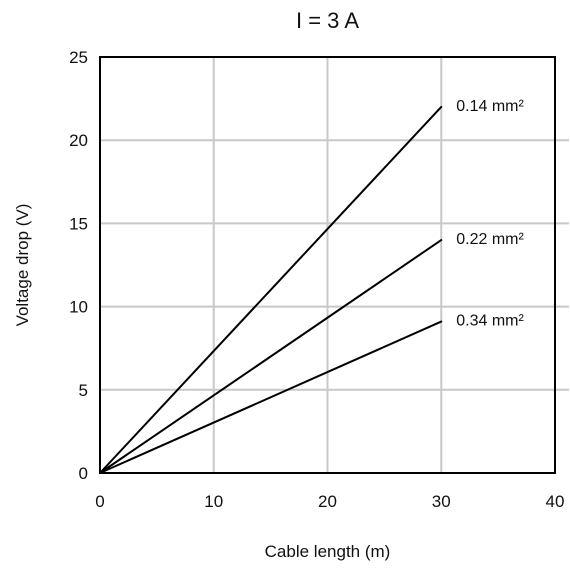 This screenshot has width=570, height=569. Describe the element at coordinates (83, 473) in the screenshot. I see `y-tick-label: 0` at that location.